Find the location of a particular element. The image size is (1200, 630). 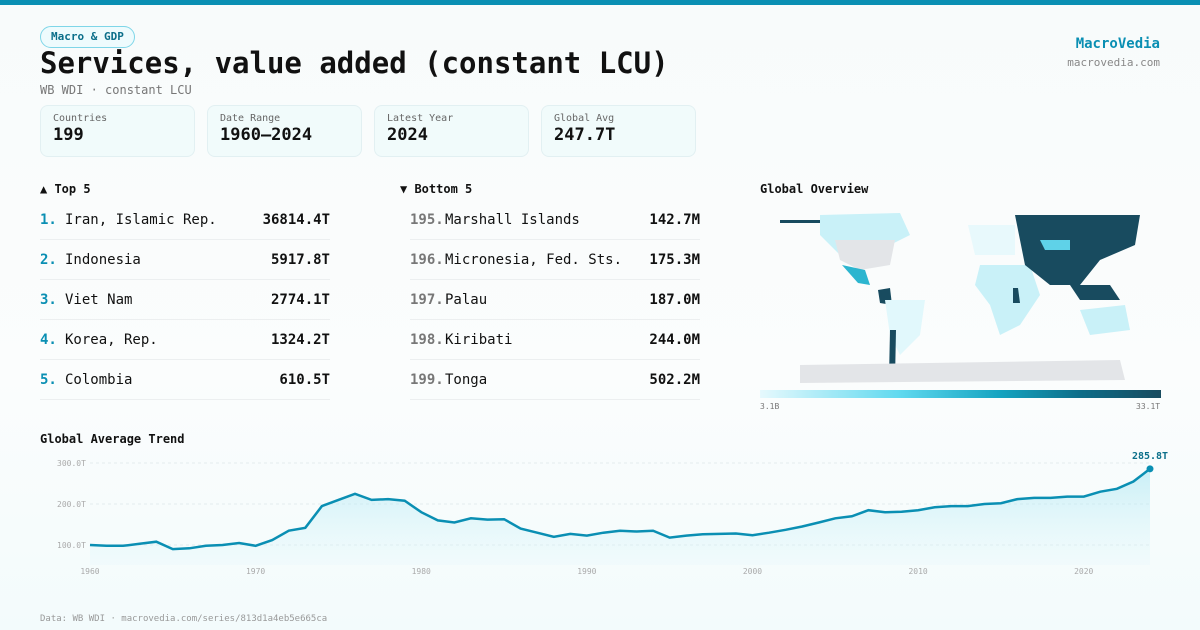

country-name: Iran, Islamic Rep. is located at coordinates (141, 219).